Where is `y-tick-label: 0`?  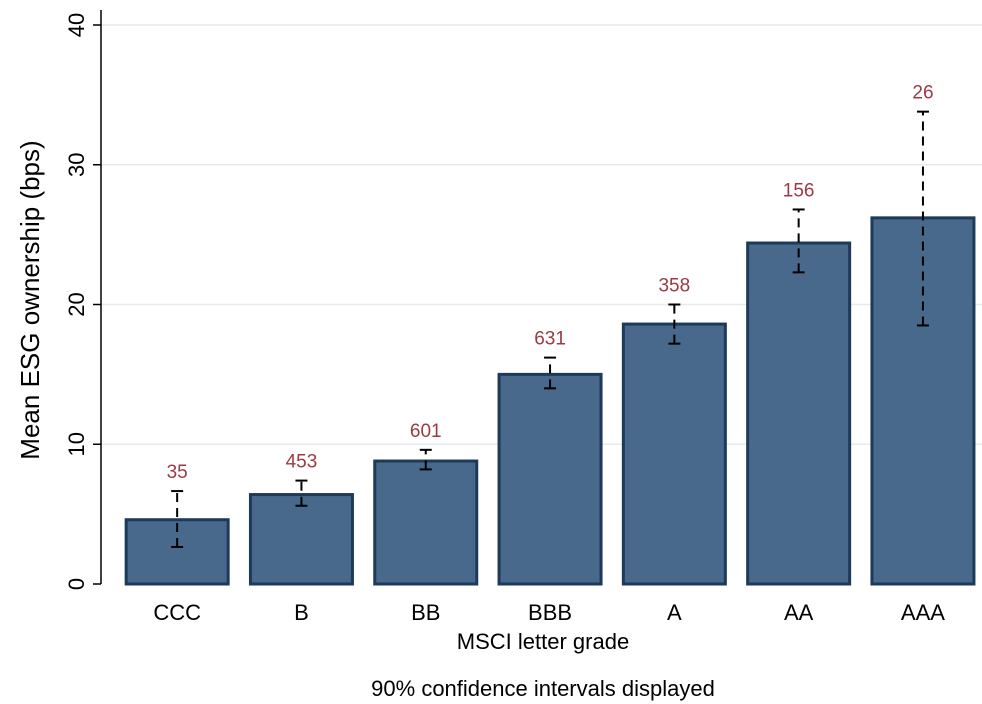
y-tick-label: 0 is located at coordinates (76, 584).